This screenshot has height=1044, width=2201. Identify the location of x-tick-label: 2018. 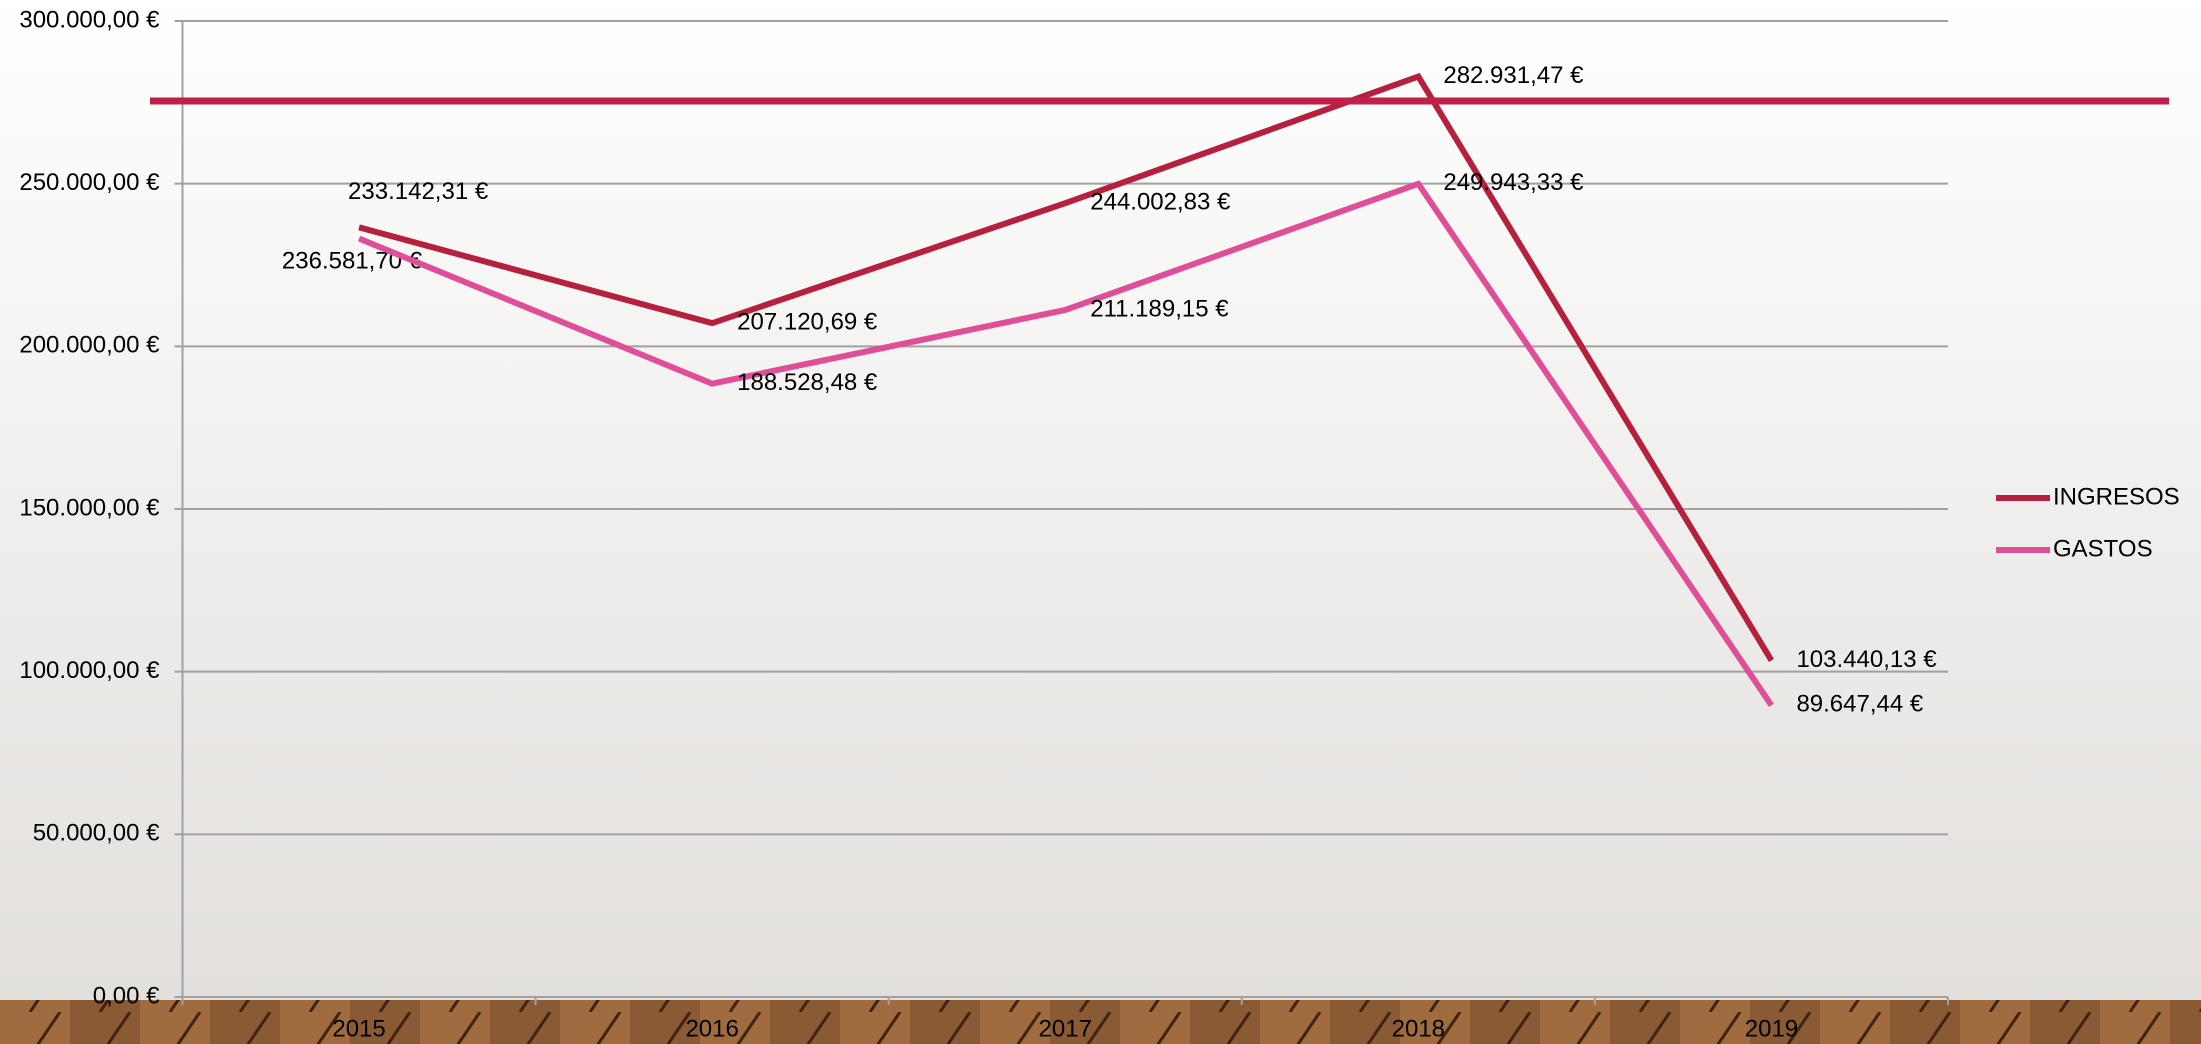
(1418, 1028).